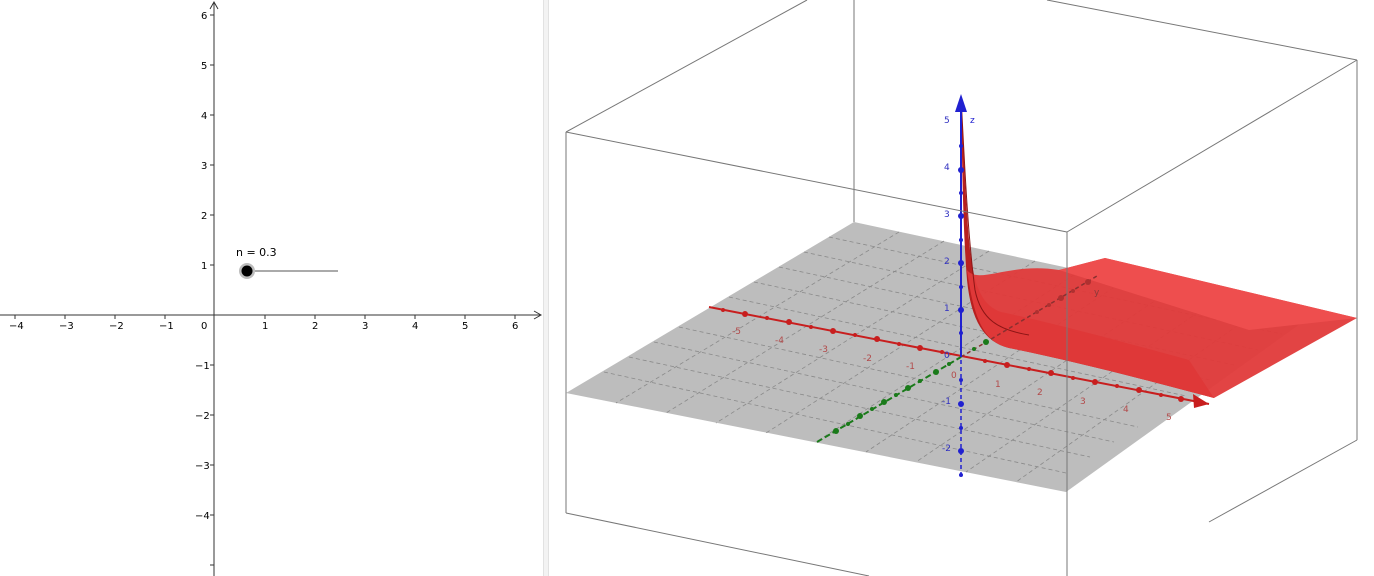  What do you see at coordinates (546, 288) in the screenshot?
I see `view-splitter` at bounding box center [546, 288].